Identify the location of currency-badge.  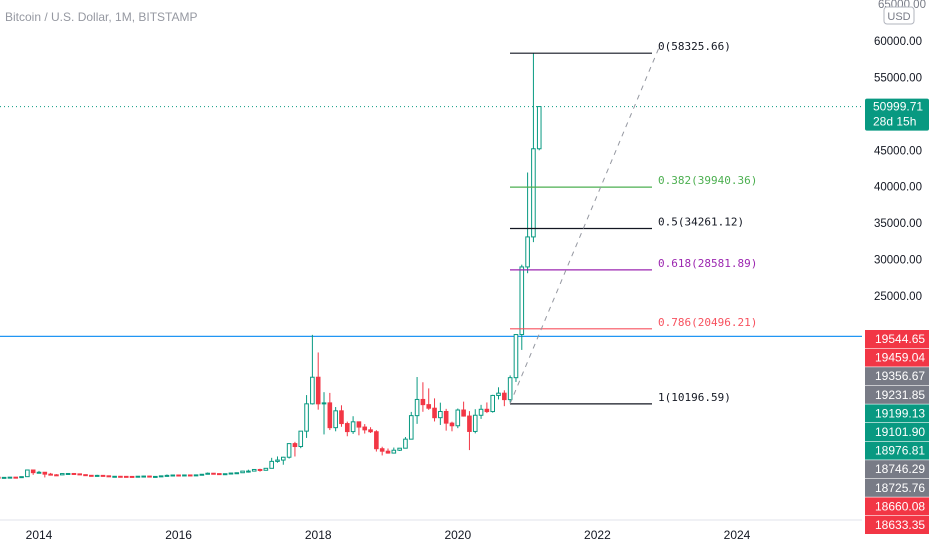
(899, 15).